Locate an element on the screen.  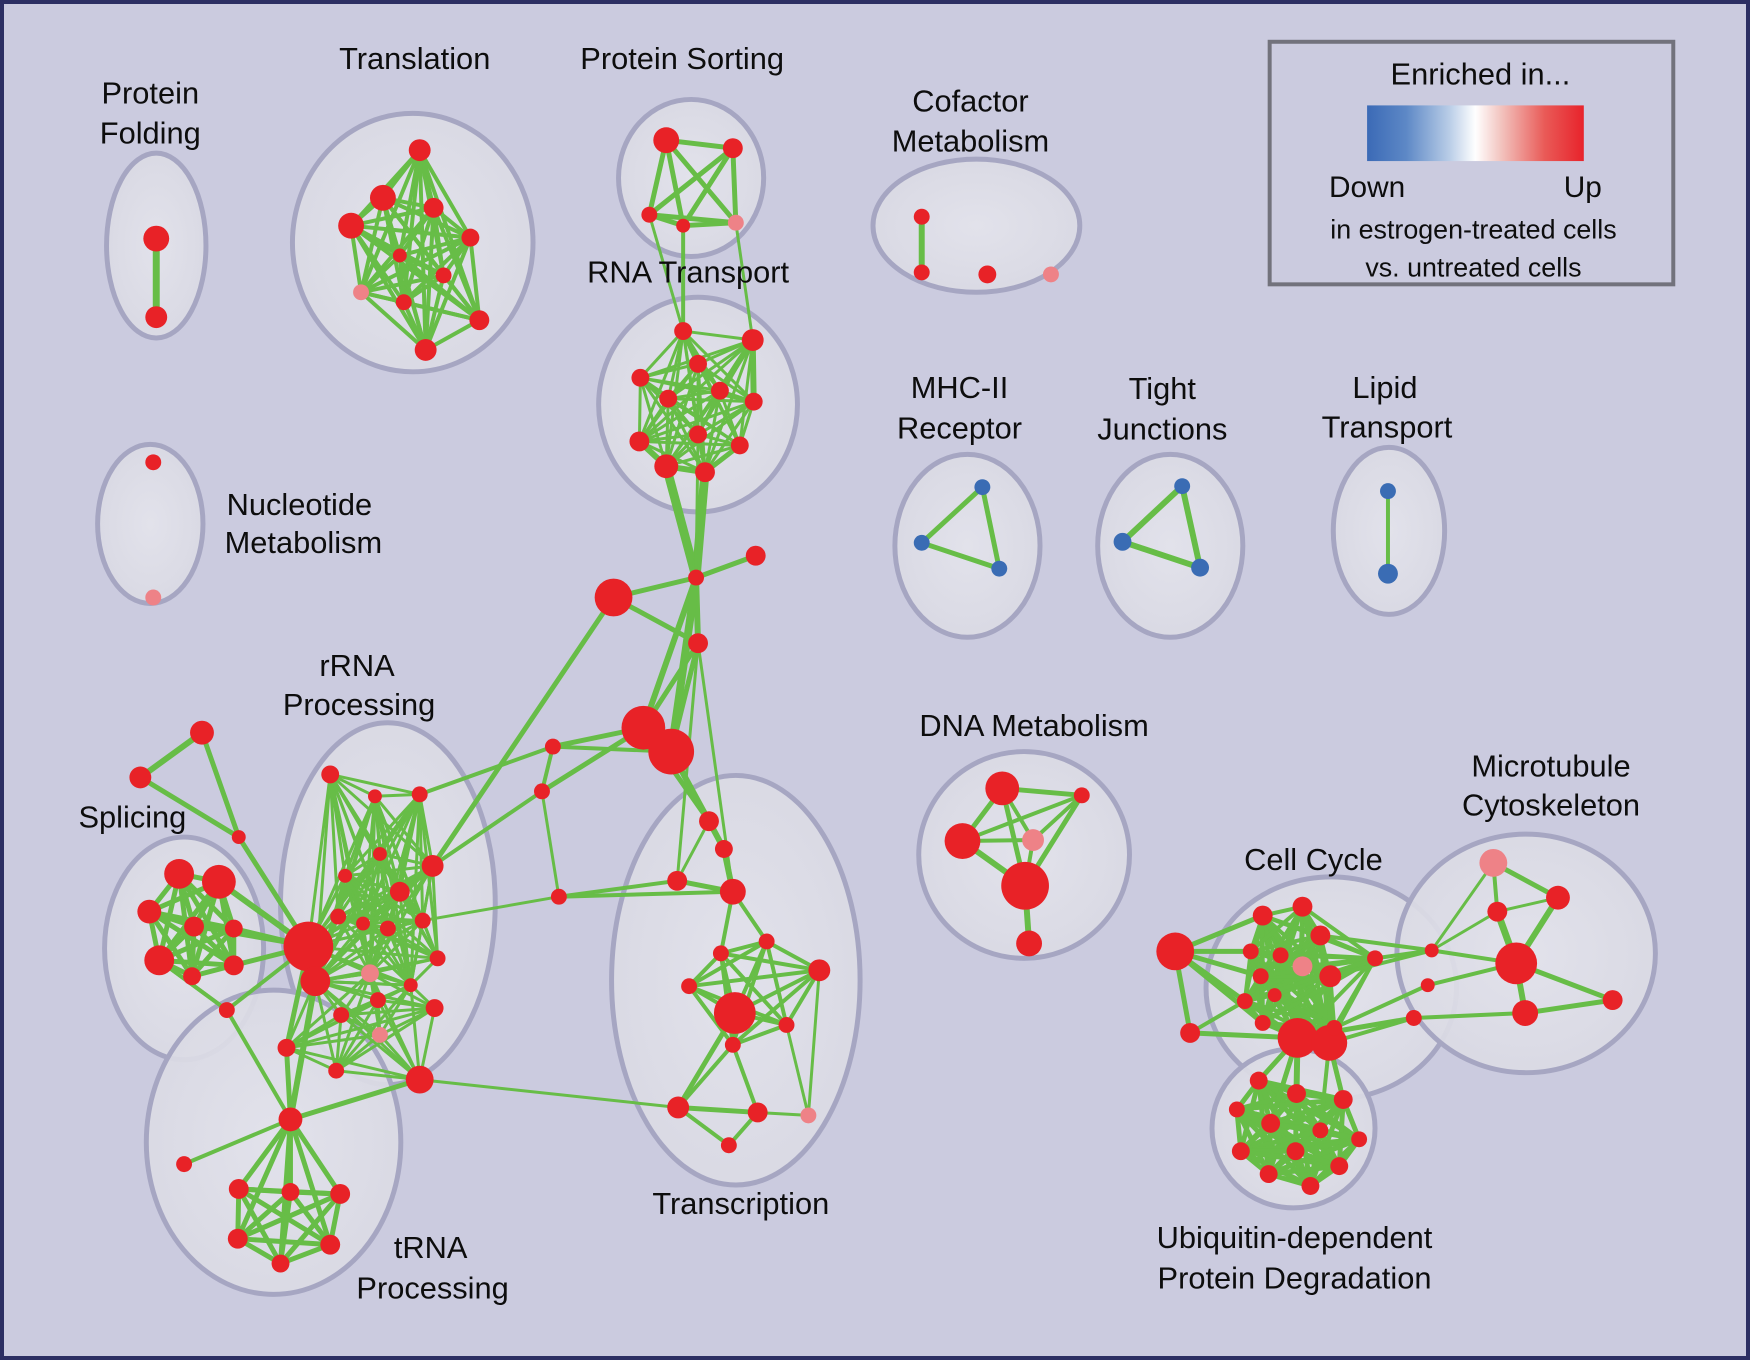
rrna-processing-label: rRNA is located at coordinates (357, 665).